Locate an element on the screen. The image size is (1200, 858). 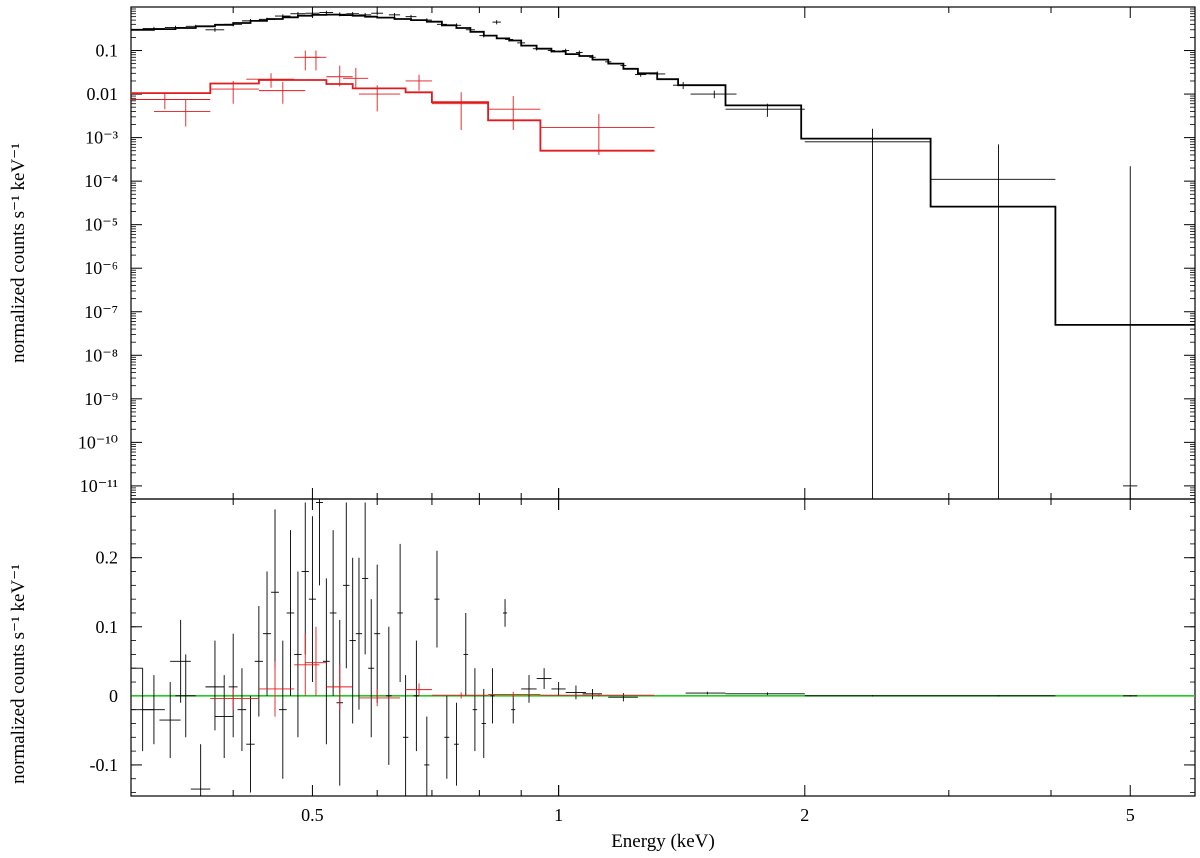
spectrum-y-tick-label: 10⁻⁷ is located at coordinates (101, 312).